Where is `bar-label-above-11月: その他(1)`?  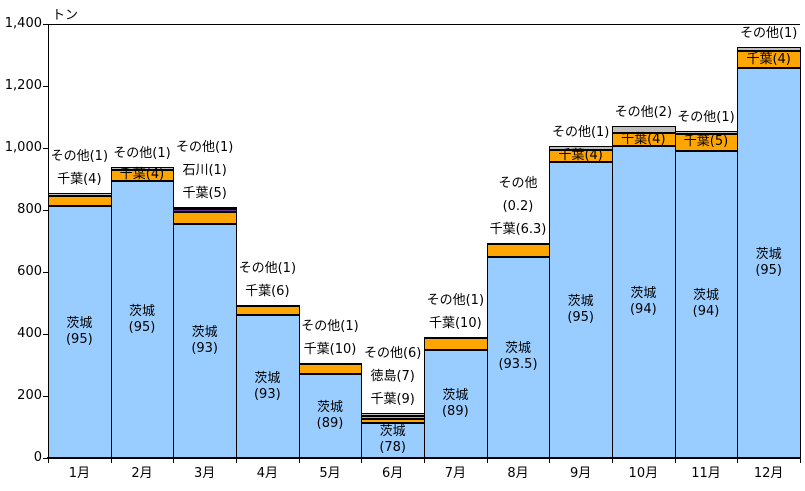
bar-label-above-11月: その他(1) is located at coordinates (706, 117).